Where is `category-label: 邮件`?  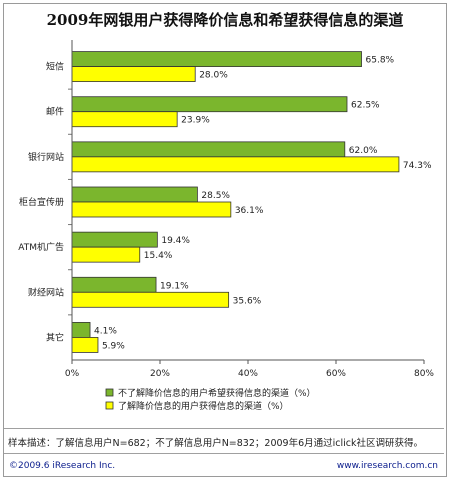 category-label: 邮件 is located at coordinates (55, 112).